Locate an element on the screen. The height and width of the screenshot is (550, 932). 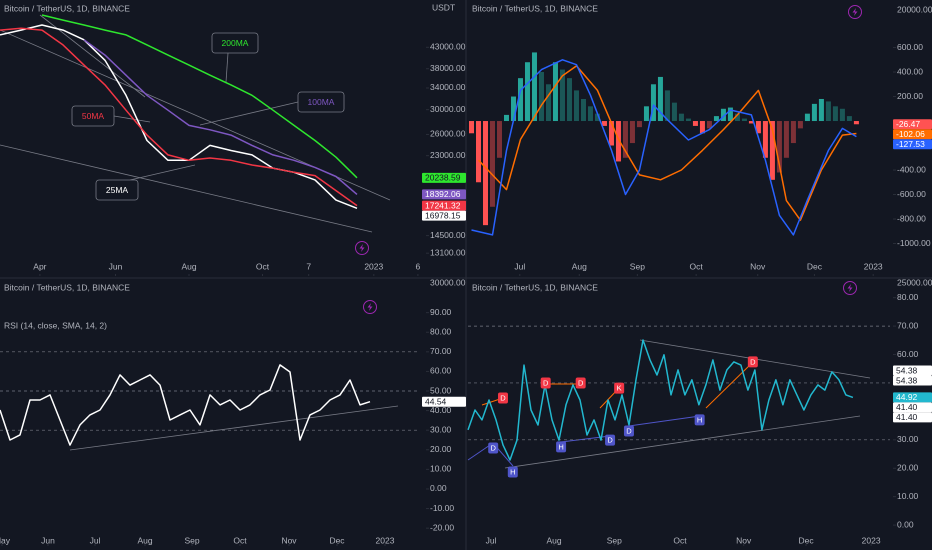
y-tick-label: -1000.00 is located at coordinates (914, 243).